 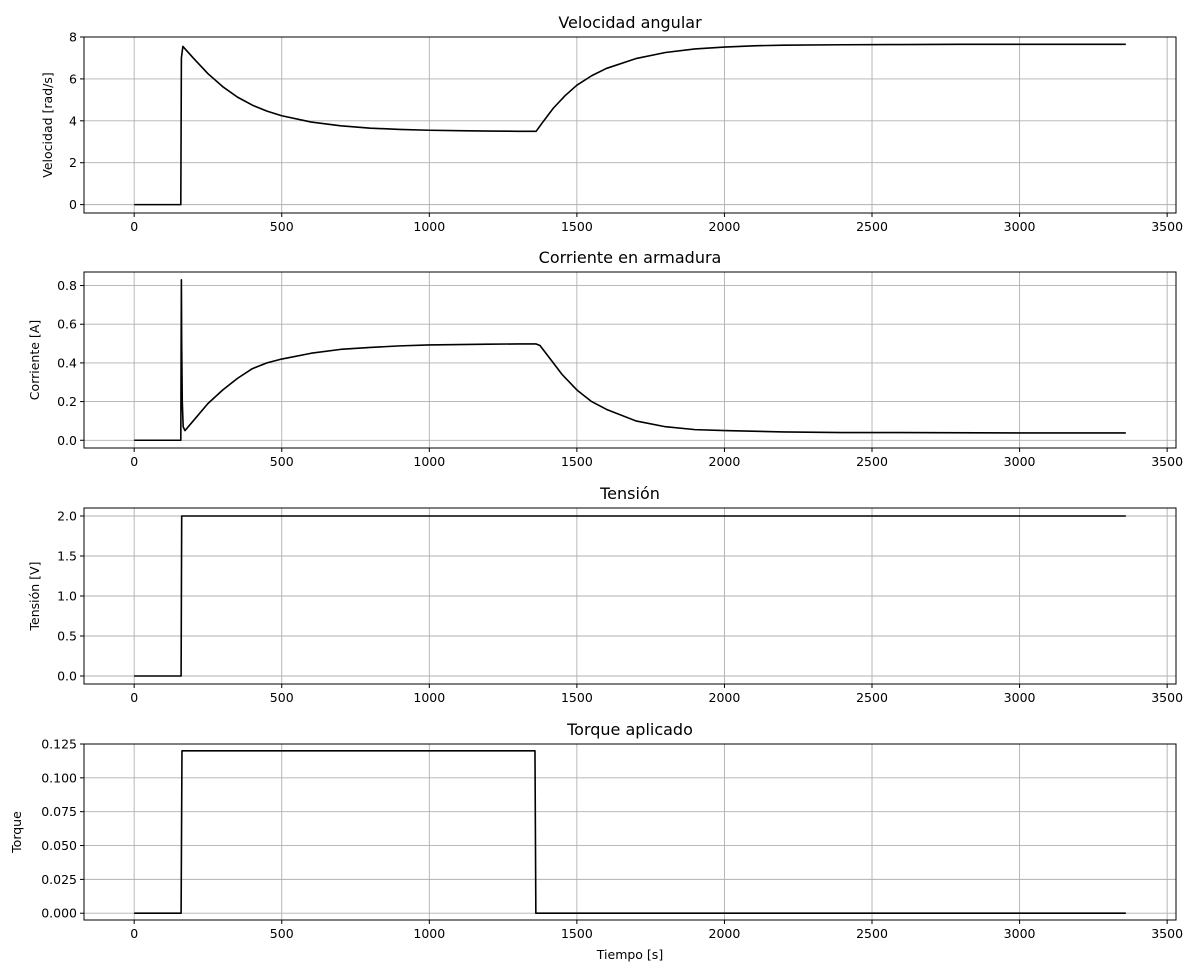 What do you see at coordinates (73, 204) in the screenshot?
I see `y-tick-label: 0` at bounding box center [73, 204].